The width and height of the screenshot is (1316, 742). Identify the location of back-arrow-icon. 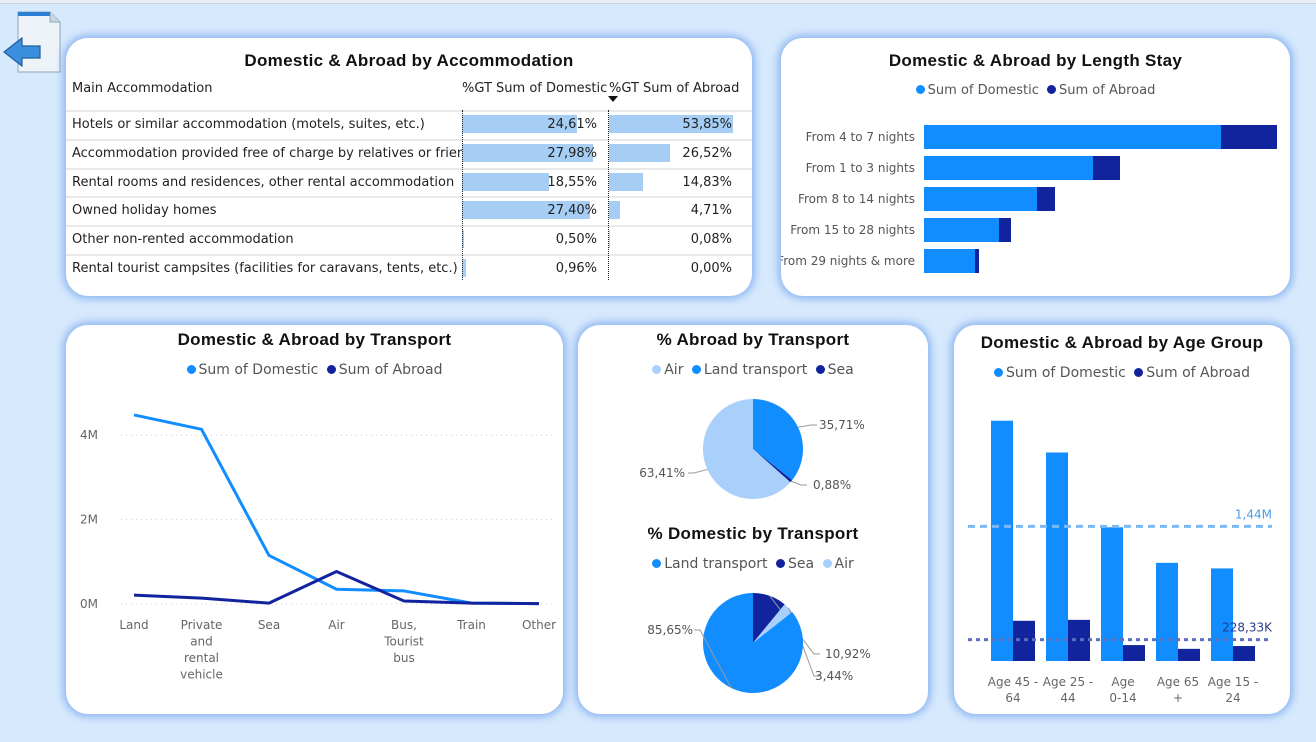
(32, 42).